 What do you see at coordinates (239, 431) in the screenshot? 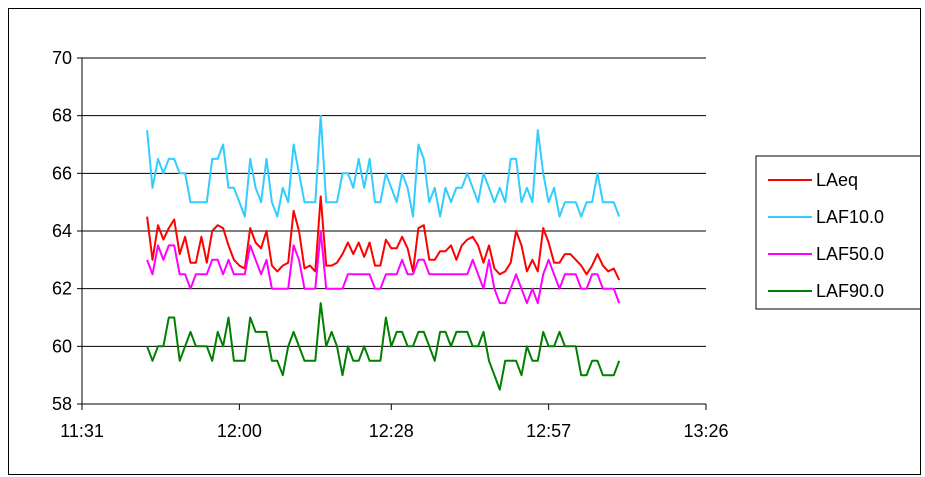
I see `x-tick-label: 12:00` at bounding box center [239, 431].